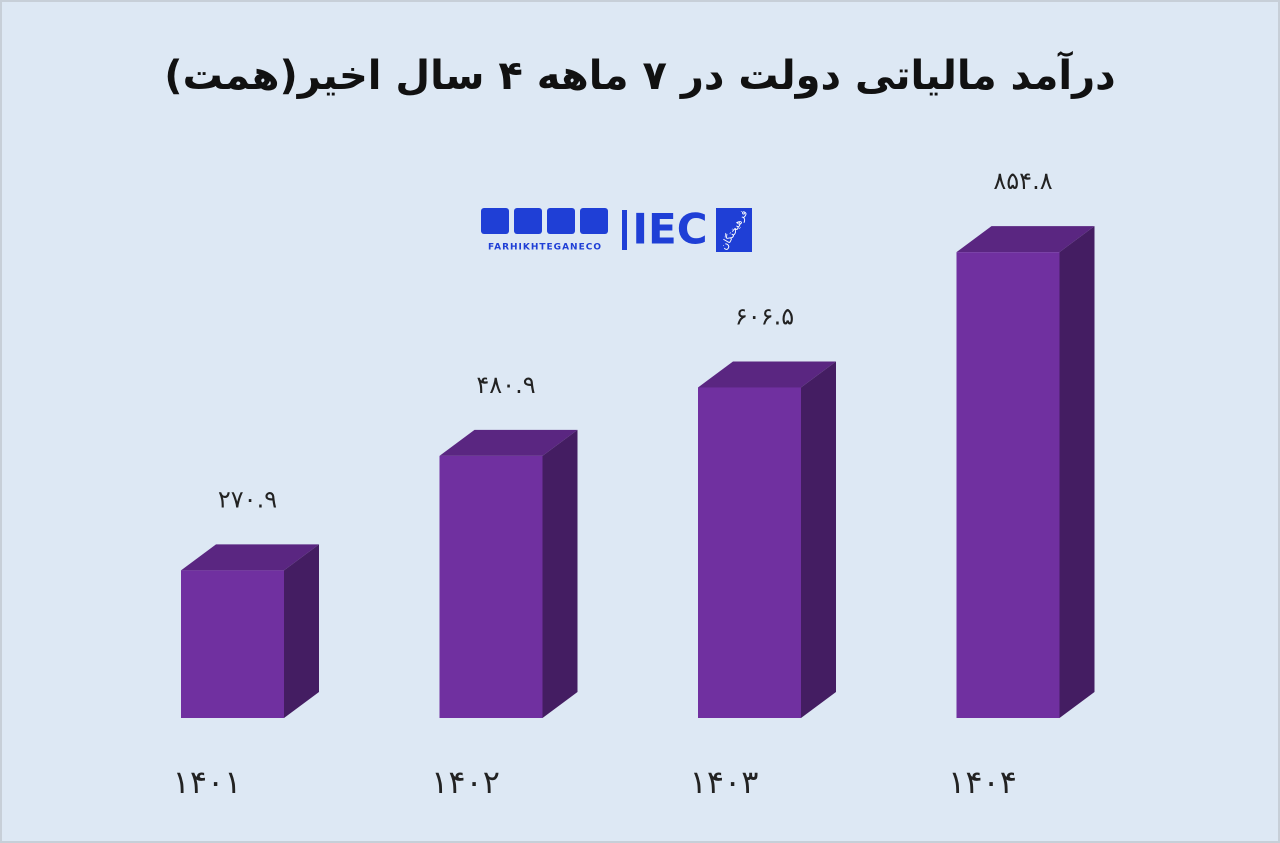  What do you see at coordinates (1022, 181) in the screenshot?
I see `value-label: ۸۵۴.۸` at bounding box center [1022, 181].